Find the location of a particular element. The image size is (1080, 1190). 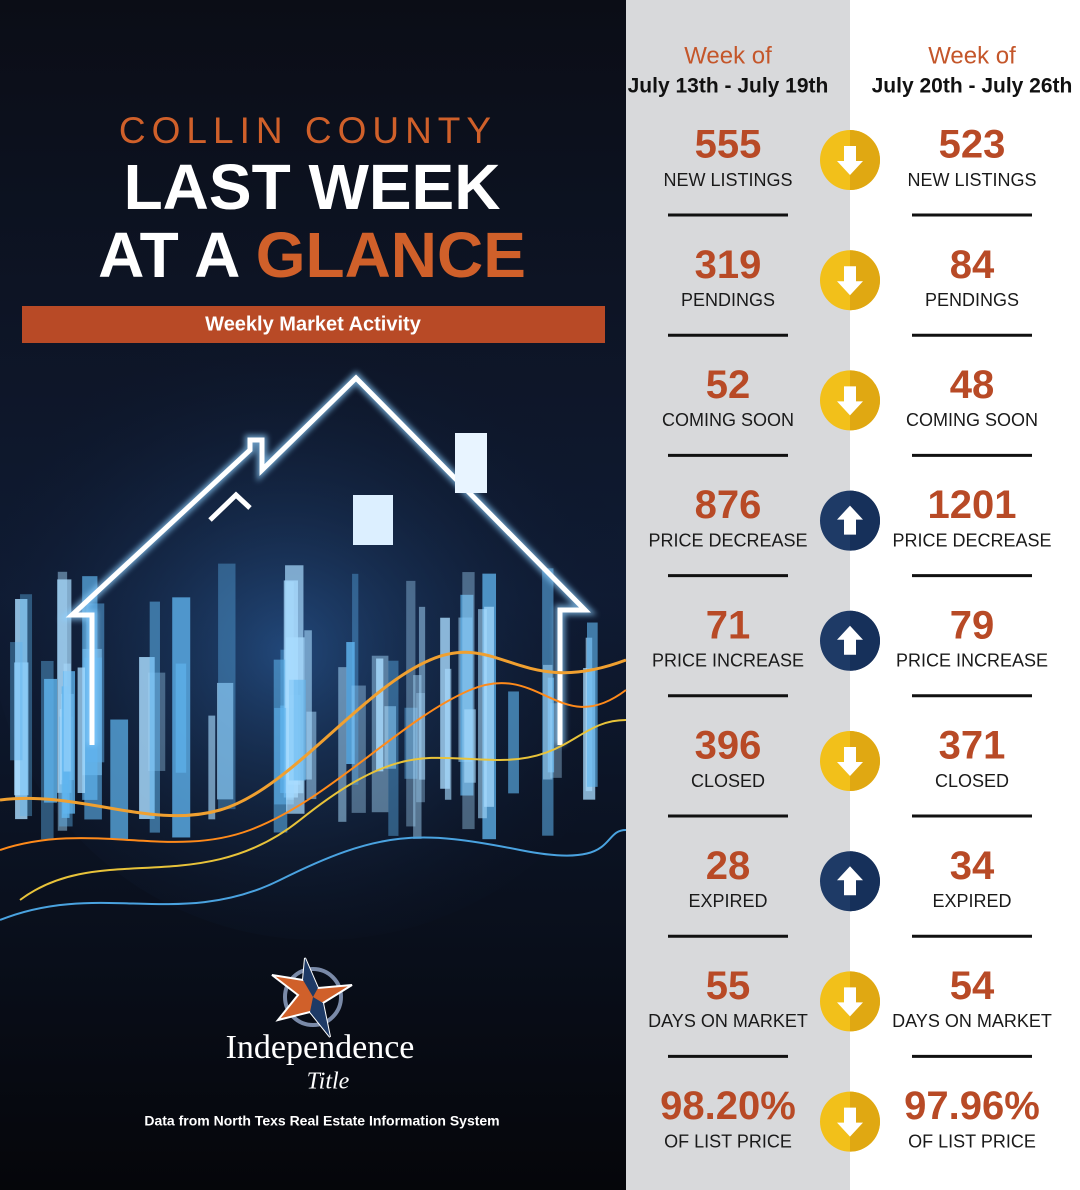

previous-value: 876 is located at coordinates (728, 505).